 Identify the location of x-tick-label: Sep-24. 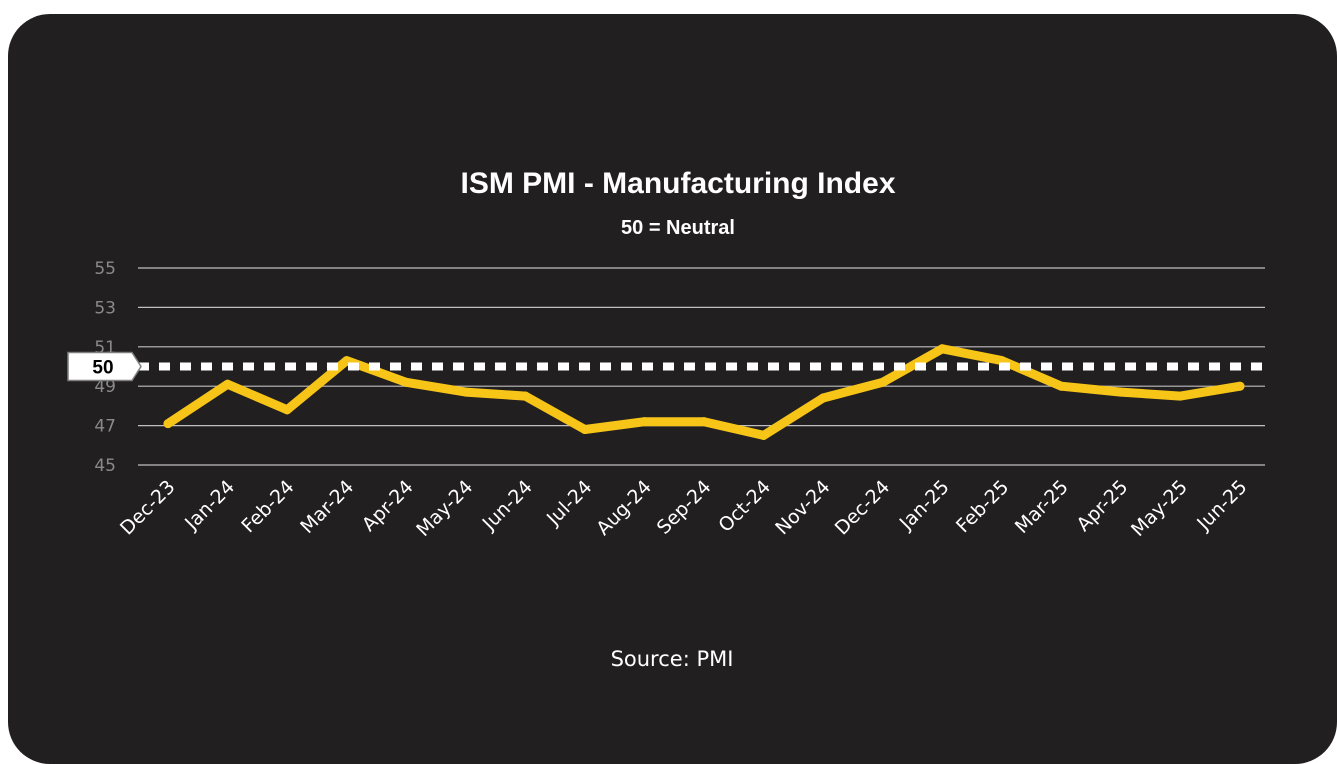
(684, 507).